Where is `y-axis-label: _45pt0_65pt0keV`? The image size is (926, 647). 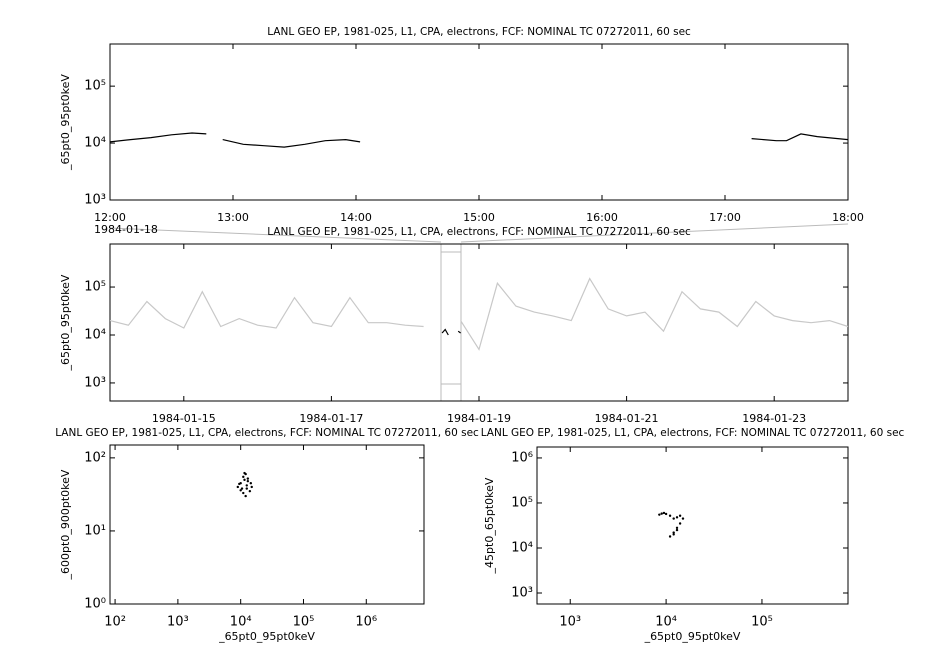 y-axis-label: _45pt0_65pt0keV is located at coordinates (489, 525).